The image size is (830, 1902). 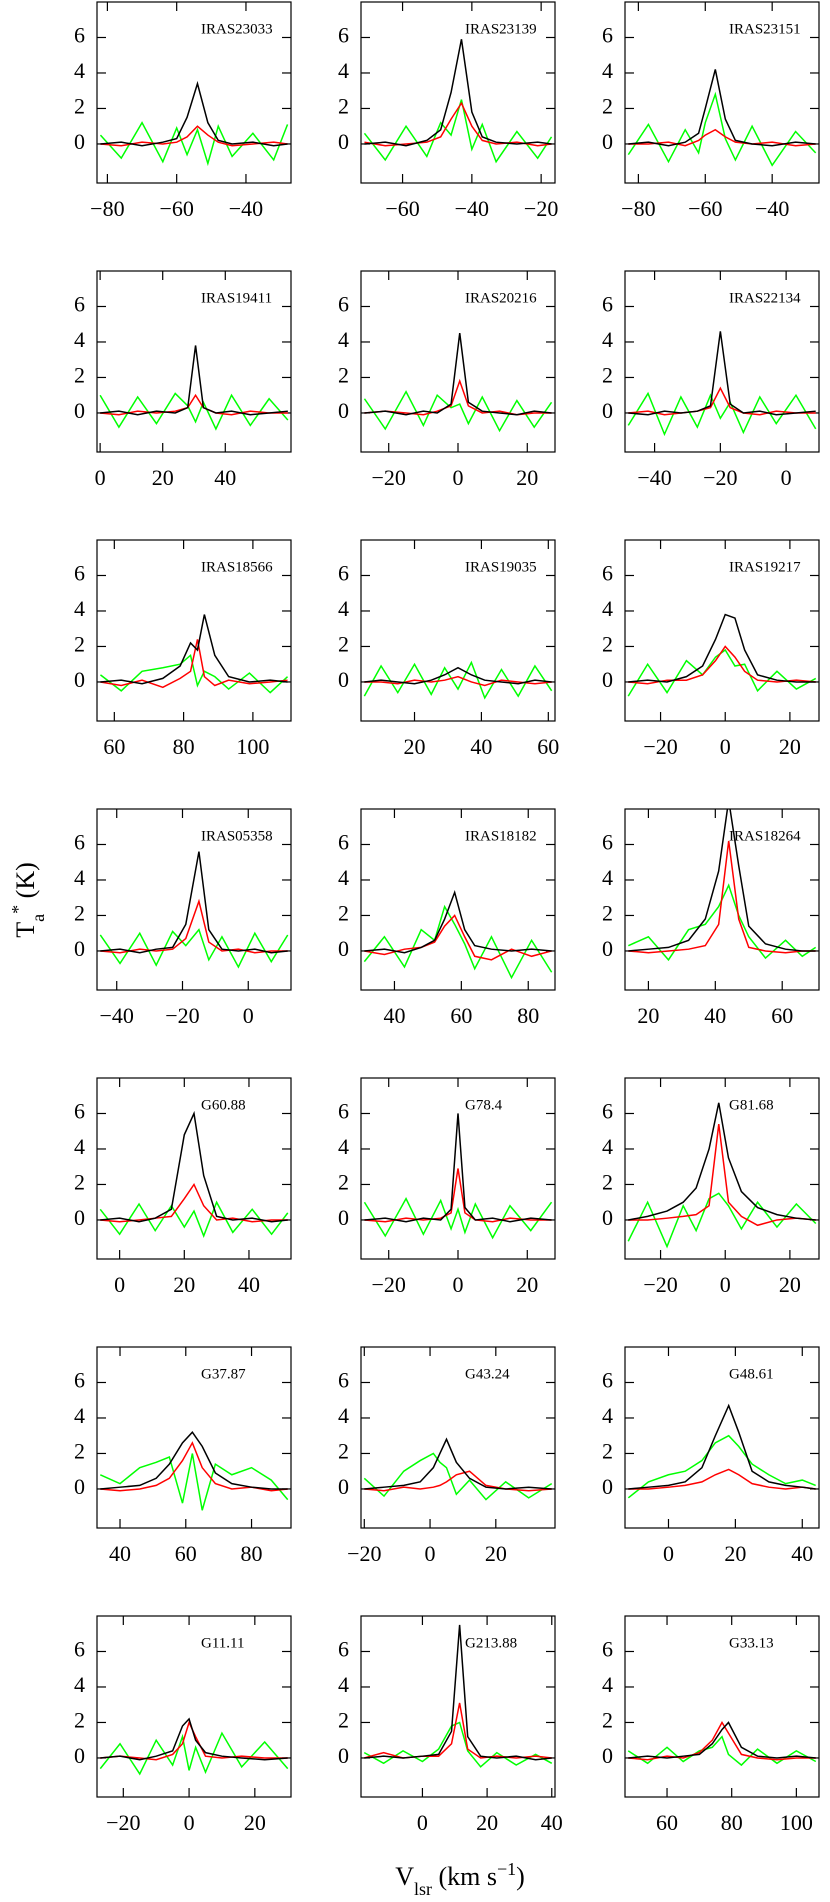 What do you see at coordinates (237, 567) in the screenshot?
I see `panel-title: IRAS18566` at bounding box center [237, 567].